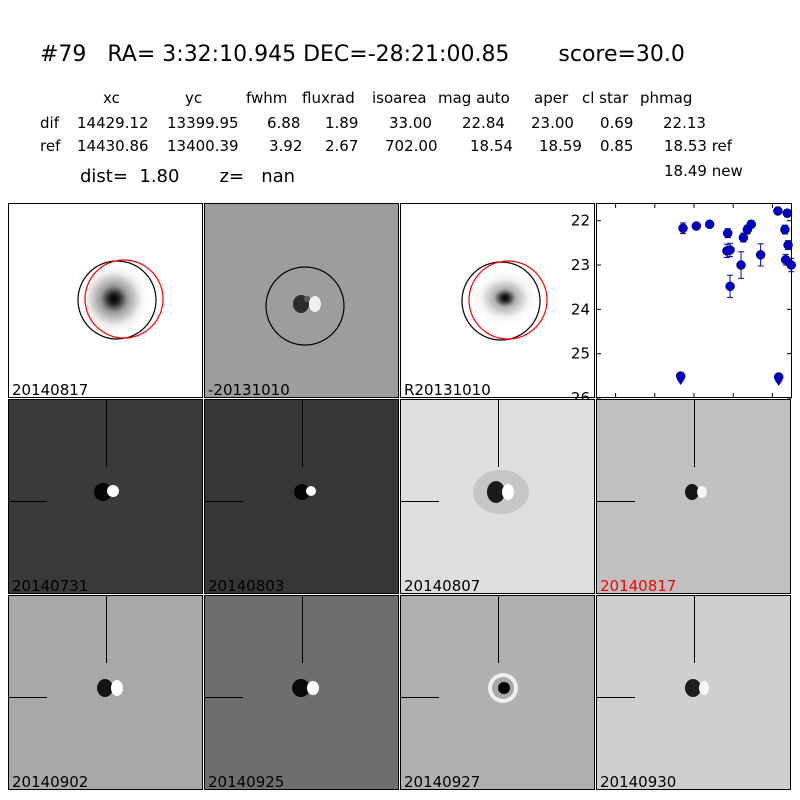 The height and width of the screenshot is (800, 800). I want to click on stamp-label: 20140930, so click(638, 781).